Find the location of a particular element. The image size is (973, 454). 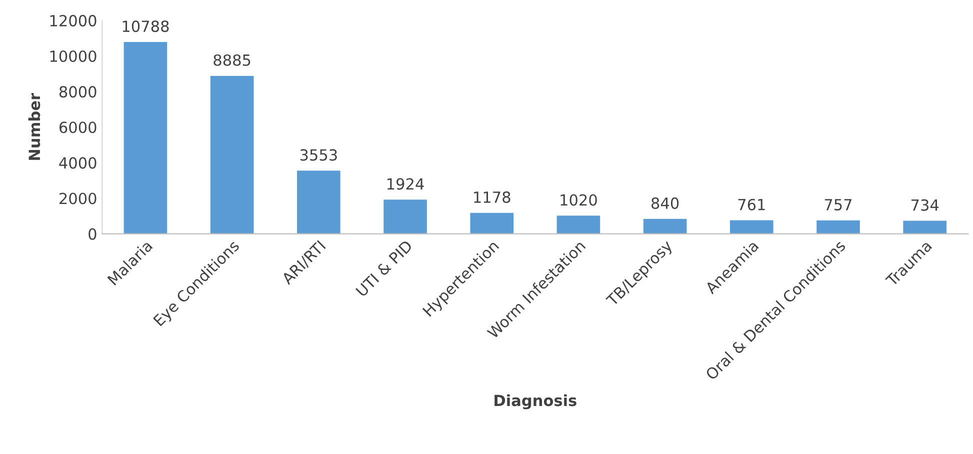

x-axis-title: Diagnosis is located at coordinates (535, 402).